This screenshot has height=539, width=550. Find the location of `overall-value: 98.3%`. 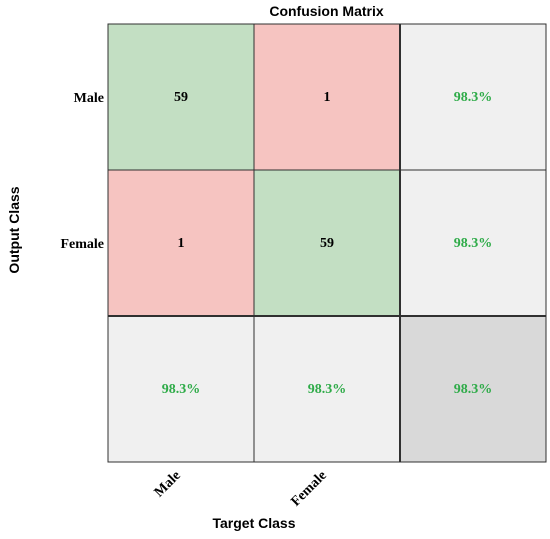

overall-value: 98.3% is located at coordinates (473, 389).